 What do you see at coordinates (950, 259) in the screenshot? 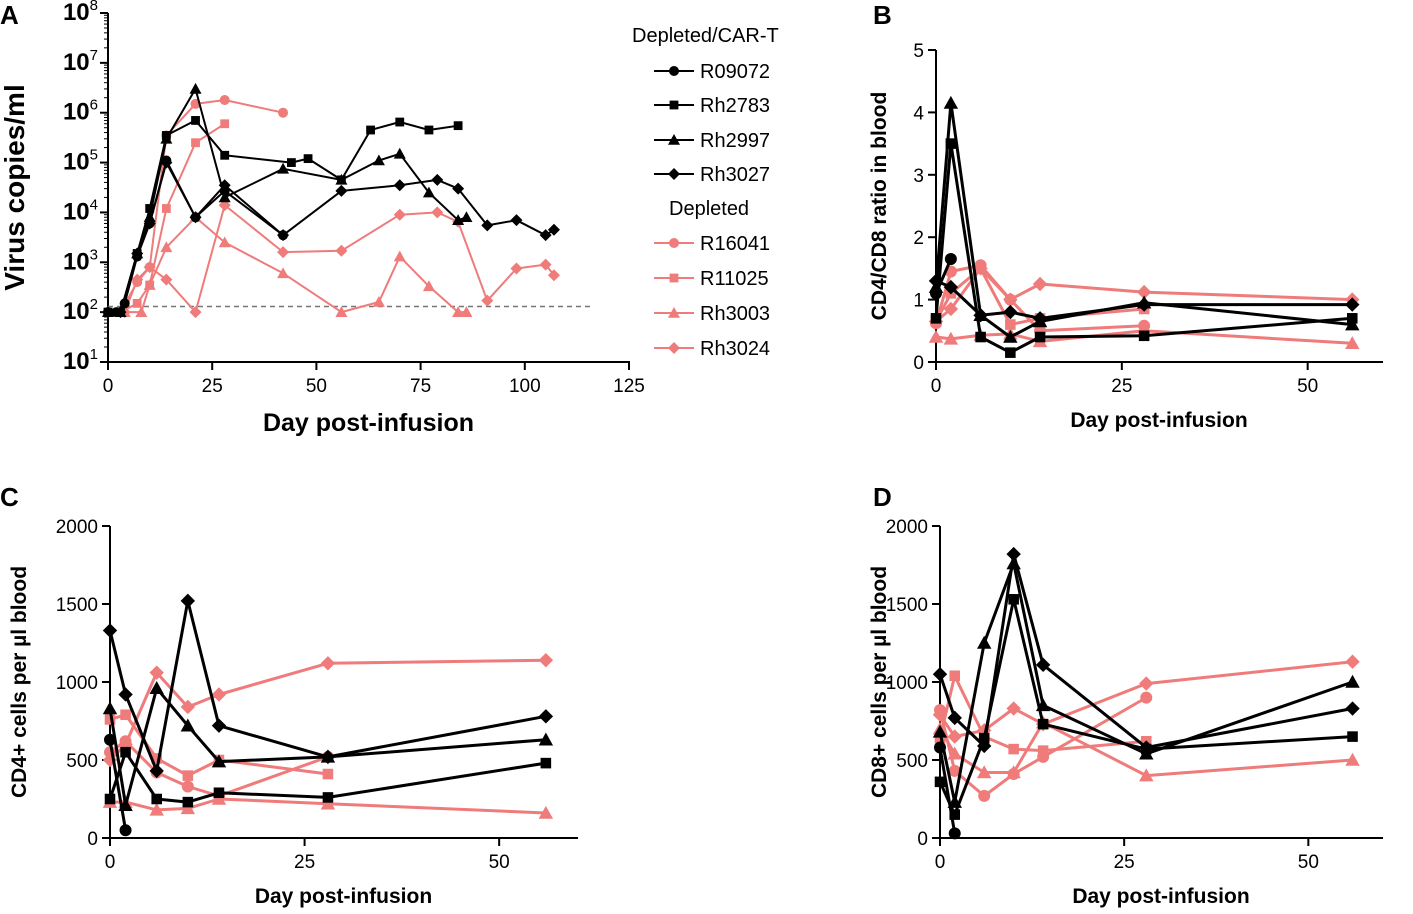
I see `panel-b-point-r09072` at bounding box center [950, 259].